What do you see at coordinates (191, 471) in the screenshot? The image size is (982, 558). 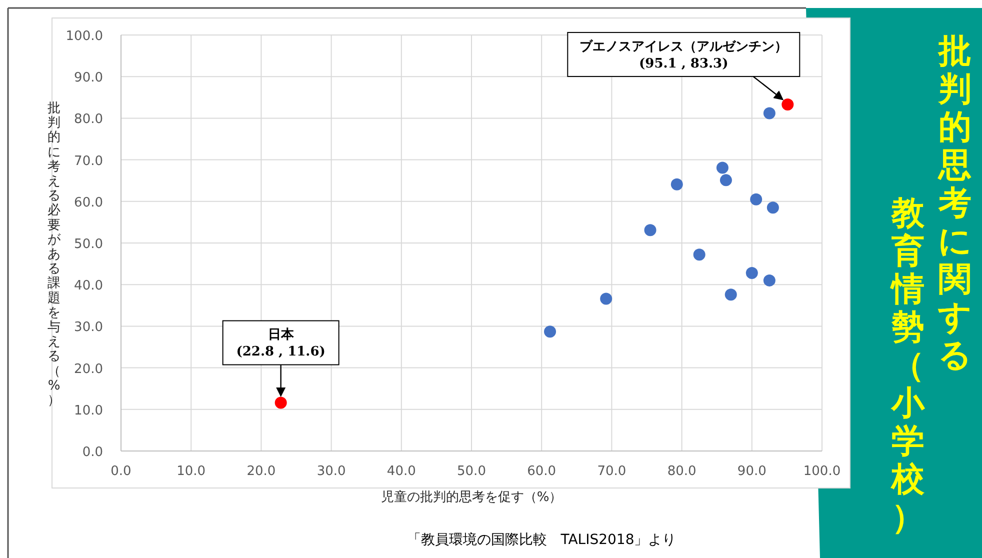 I see `x-tick-label: 10.0` at bounding box center [191, 471].